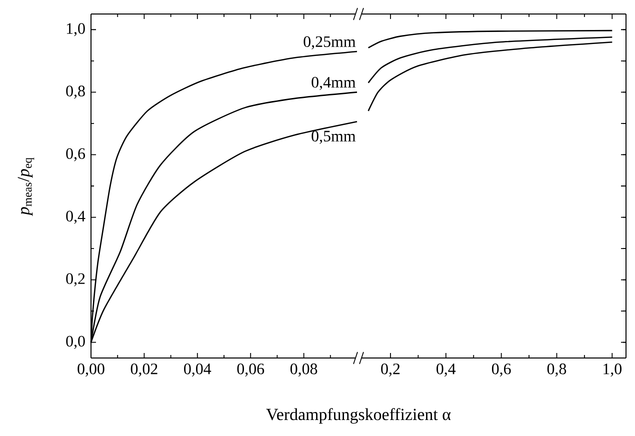  What do you see at coordinates (75, 92) in the screenshot?
I see `y-tick-label: 0,8` at bounding box center [75, 92].